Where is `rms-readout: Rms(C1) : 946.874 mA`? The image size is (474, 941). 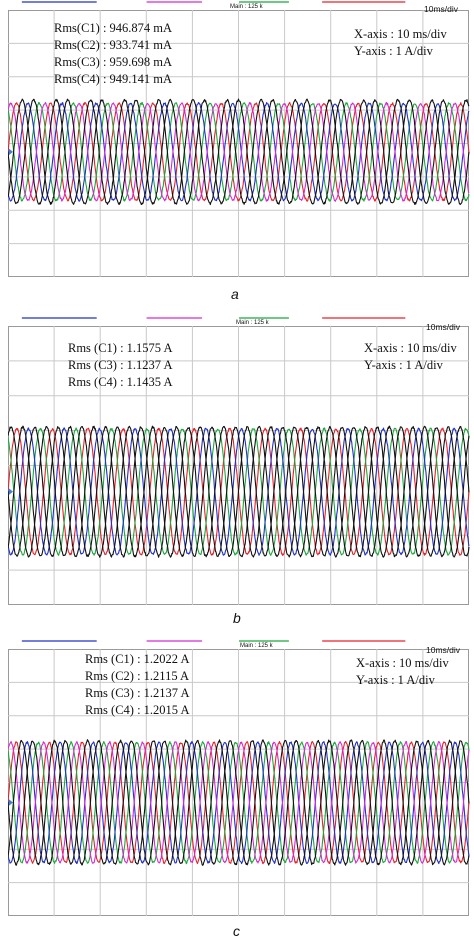
rms-readout: Rms(C1) : 946.874 mA is located at coordinates (113, 28).